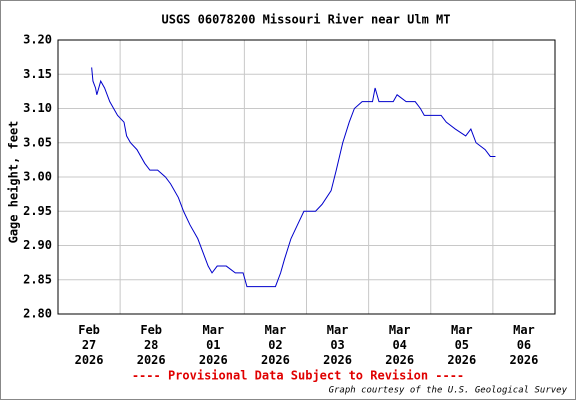 This screenshot has height=400, width=576. Describe the element at coordinates (337, 345) in the screenshot. I see `x-tick-label: Mar 03 2026` at that location.